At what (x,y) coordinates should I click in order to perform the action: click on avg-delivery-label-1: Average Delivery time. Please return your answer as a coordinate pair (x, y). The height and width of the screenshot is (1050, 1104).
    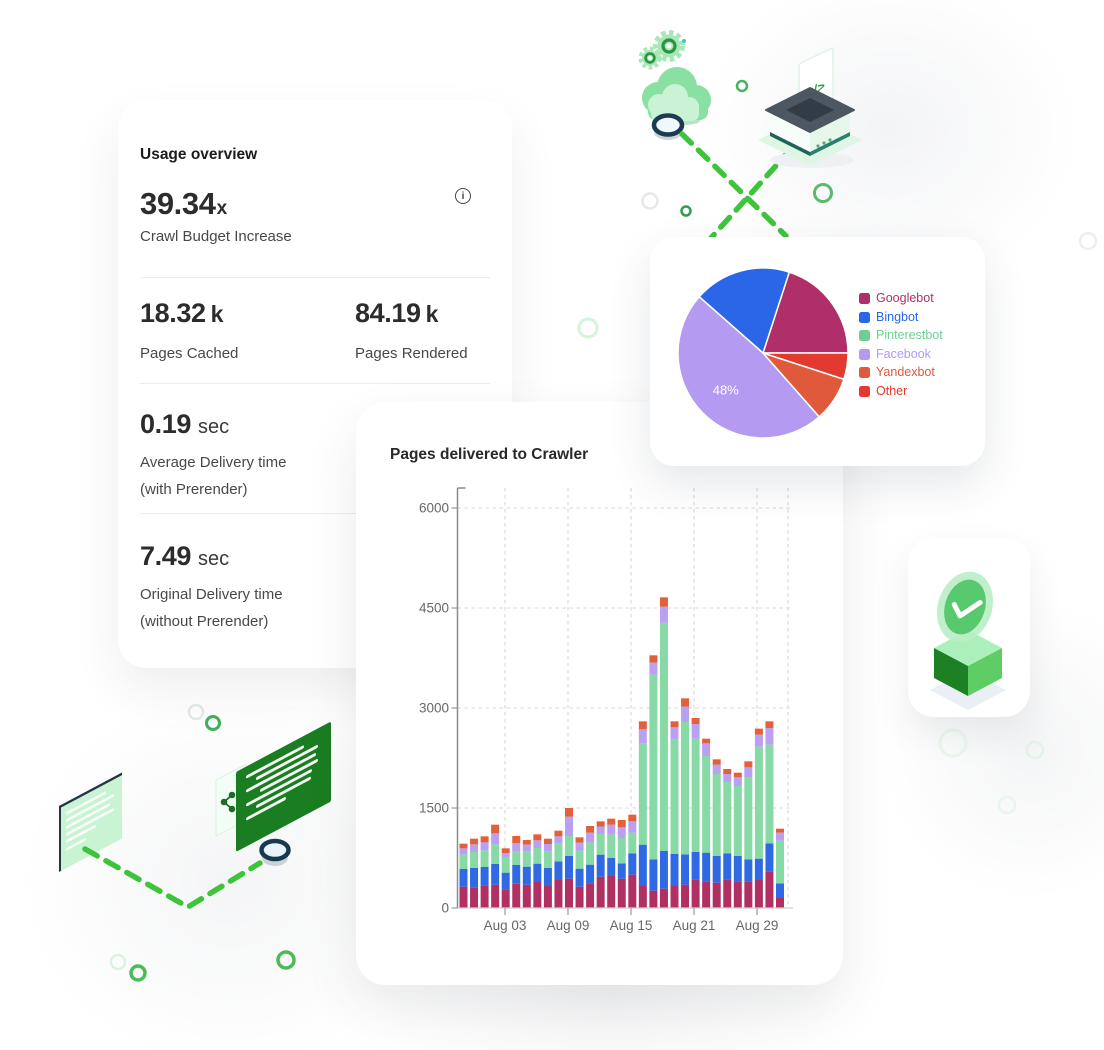
    Looking at the image, I should click on (213, 462).